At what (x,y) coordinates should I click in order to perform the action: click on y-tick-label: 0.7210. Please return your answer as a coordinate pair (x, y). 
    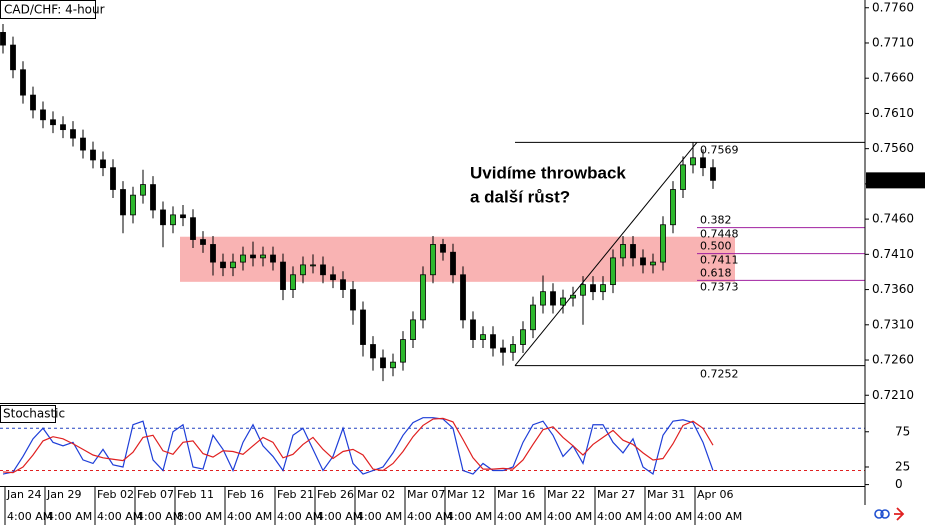
    Looking at the image, I should click on (893, 395).